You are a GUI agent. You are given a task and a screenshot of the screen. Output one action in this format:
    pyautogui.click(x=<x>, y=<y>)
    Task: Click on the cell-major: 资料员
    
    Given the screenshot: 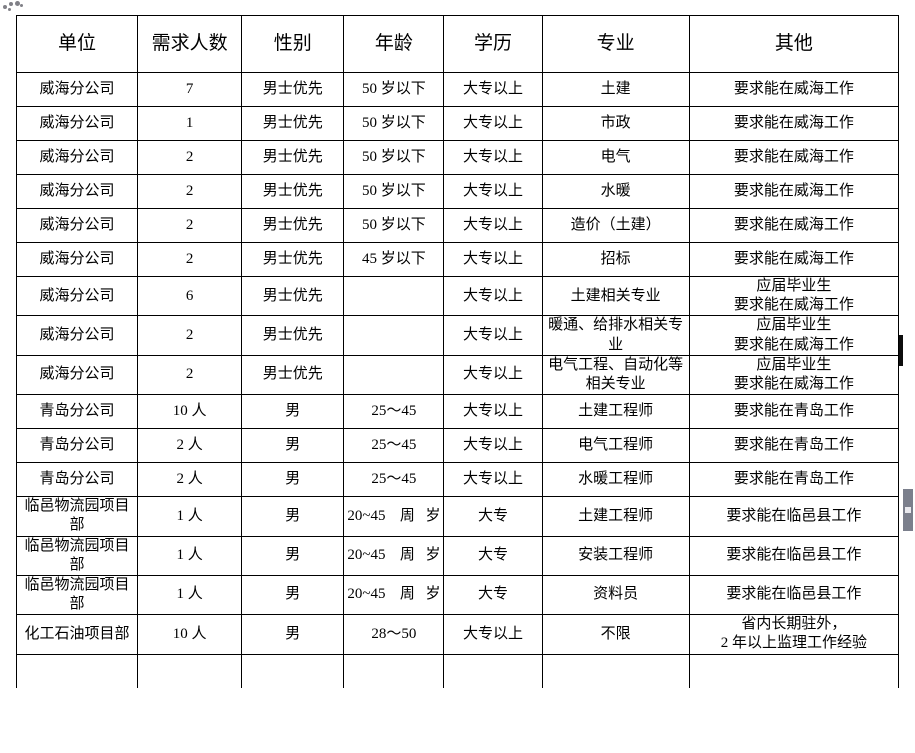 What is the action you would take?
    pyautogui.click(x=615, y=595)
    